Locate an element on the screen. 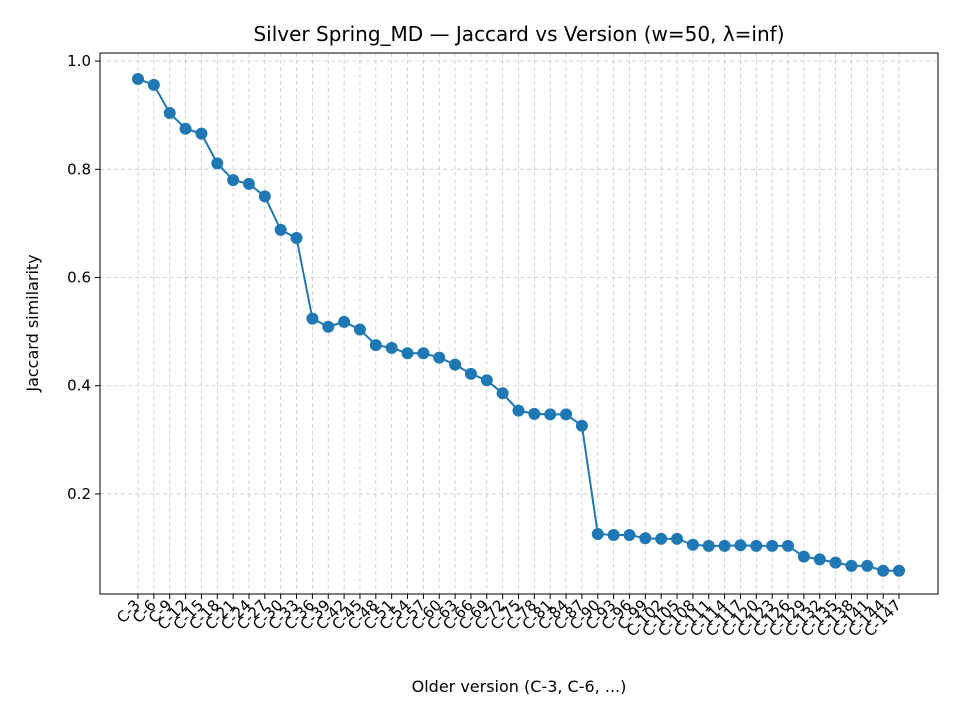 Image resolution: width=960 pixels, height=720 pixels. y-tick-label: 0.6 is located at coordinates (79, 278).